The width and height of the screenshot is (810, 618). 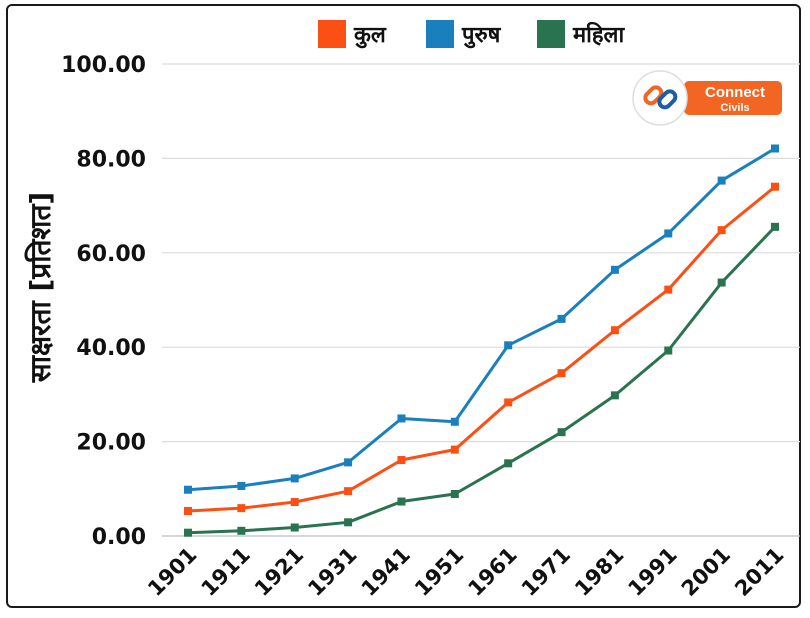 I want to click on legend-label: महिला, so click(x=598, y=34).